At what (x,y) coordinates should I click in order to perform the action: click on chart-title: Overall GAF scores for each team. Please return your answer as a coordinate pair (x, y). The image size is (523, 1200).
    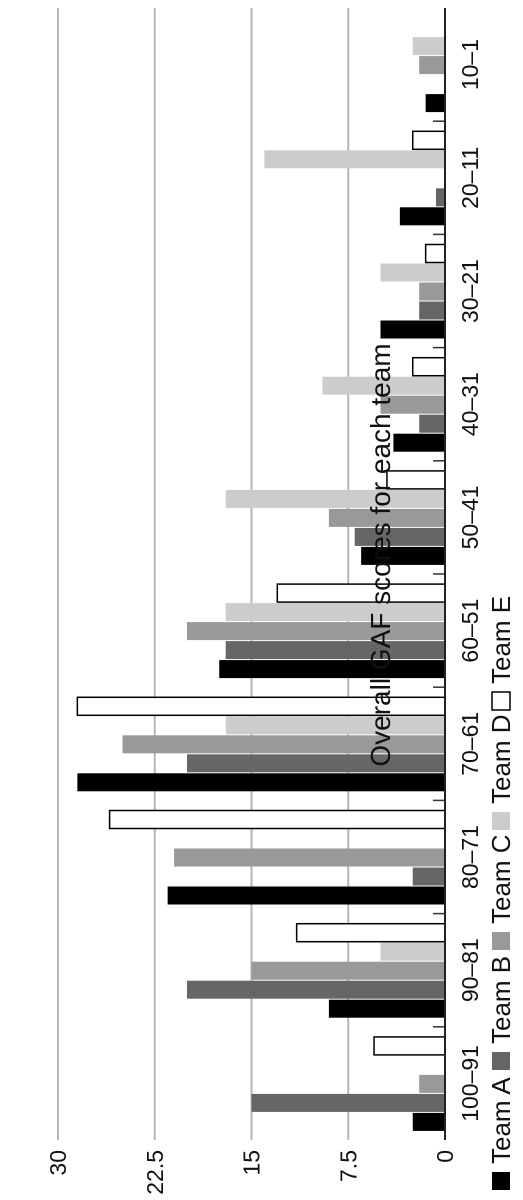
    Looking at the image, I should click on (380, 554).